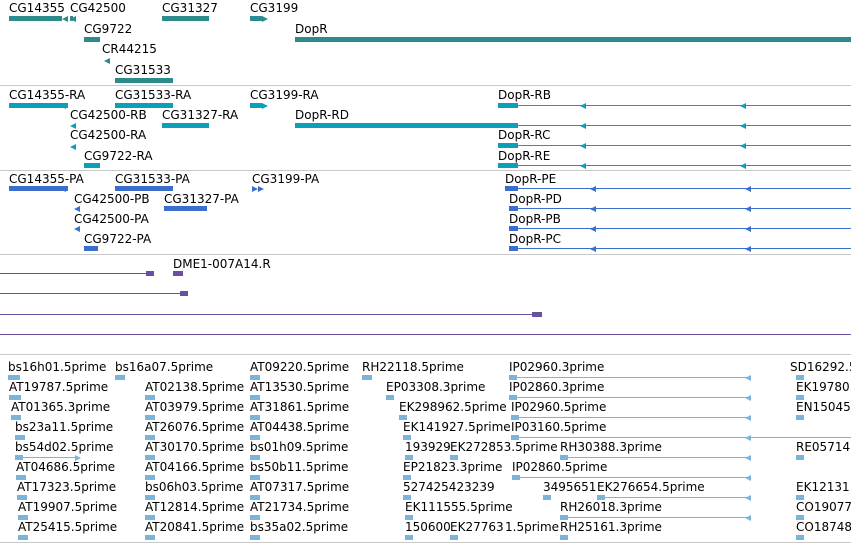  I want to click on feature-label: AT07317.5prime, so click(300, 487).